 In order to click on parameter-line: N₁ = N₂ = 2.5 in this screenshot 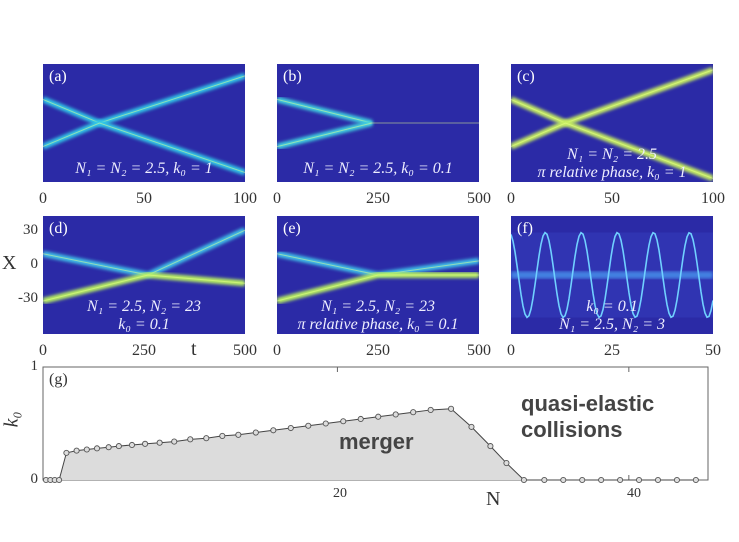, I will do `click(612, 154)`.